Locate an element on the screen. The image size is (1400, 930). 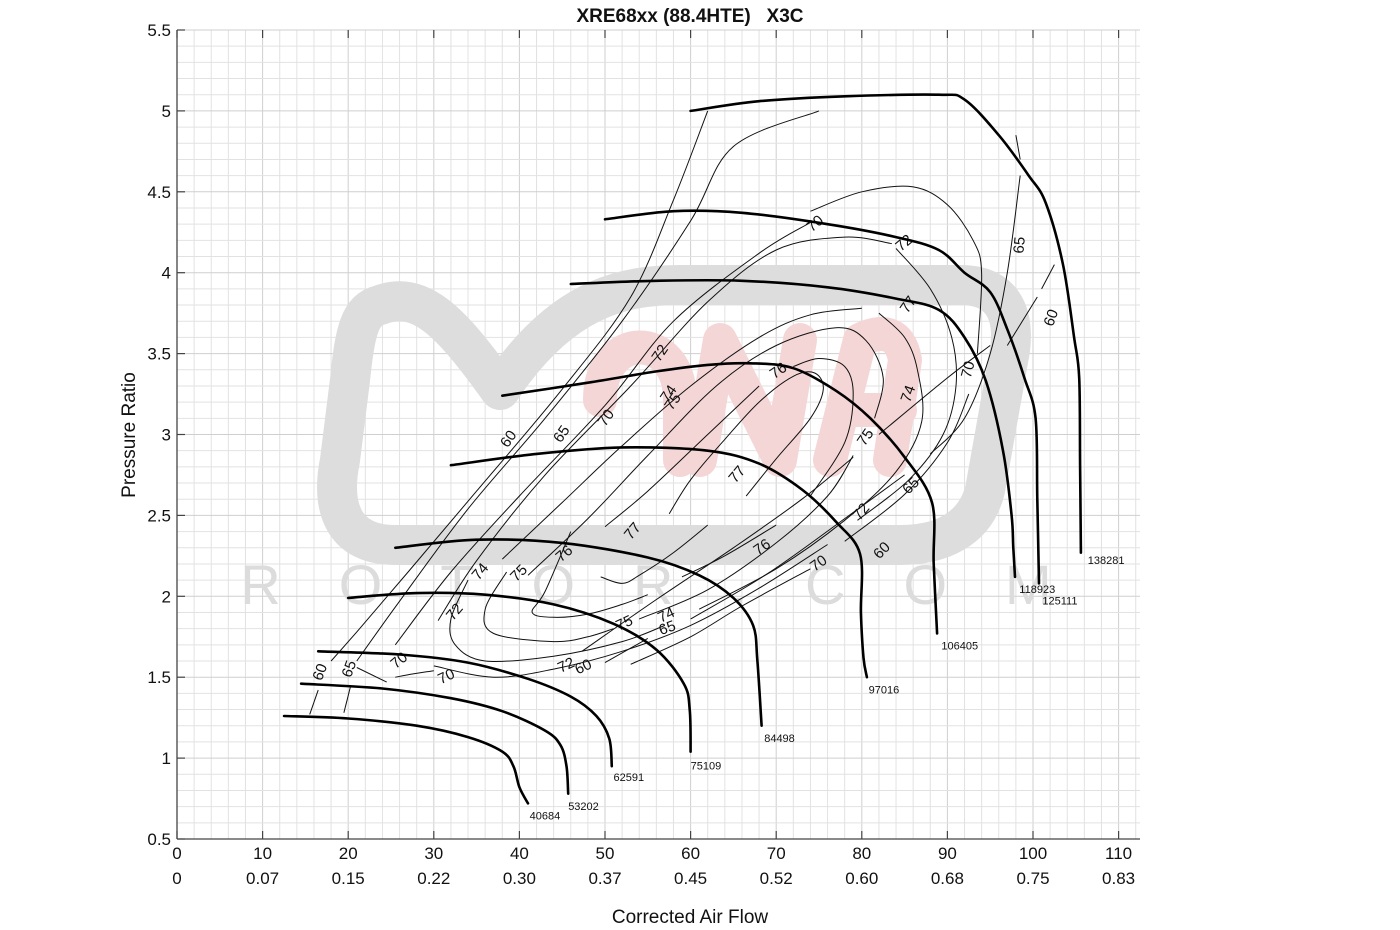
x-tick-label-secondary: 0.75 is located at coordinates (1032, 878).